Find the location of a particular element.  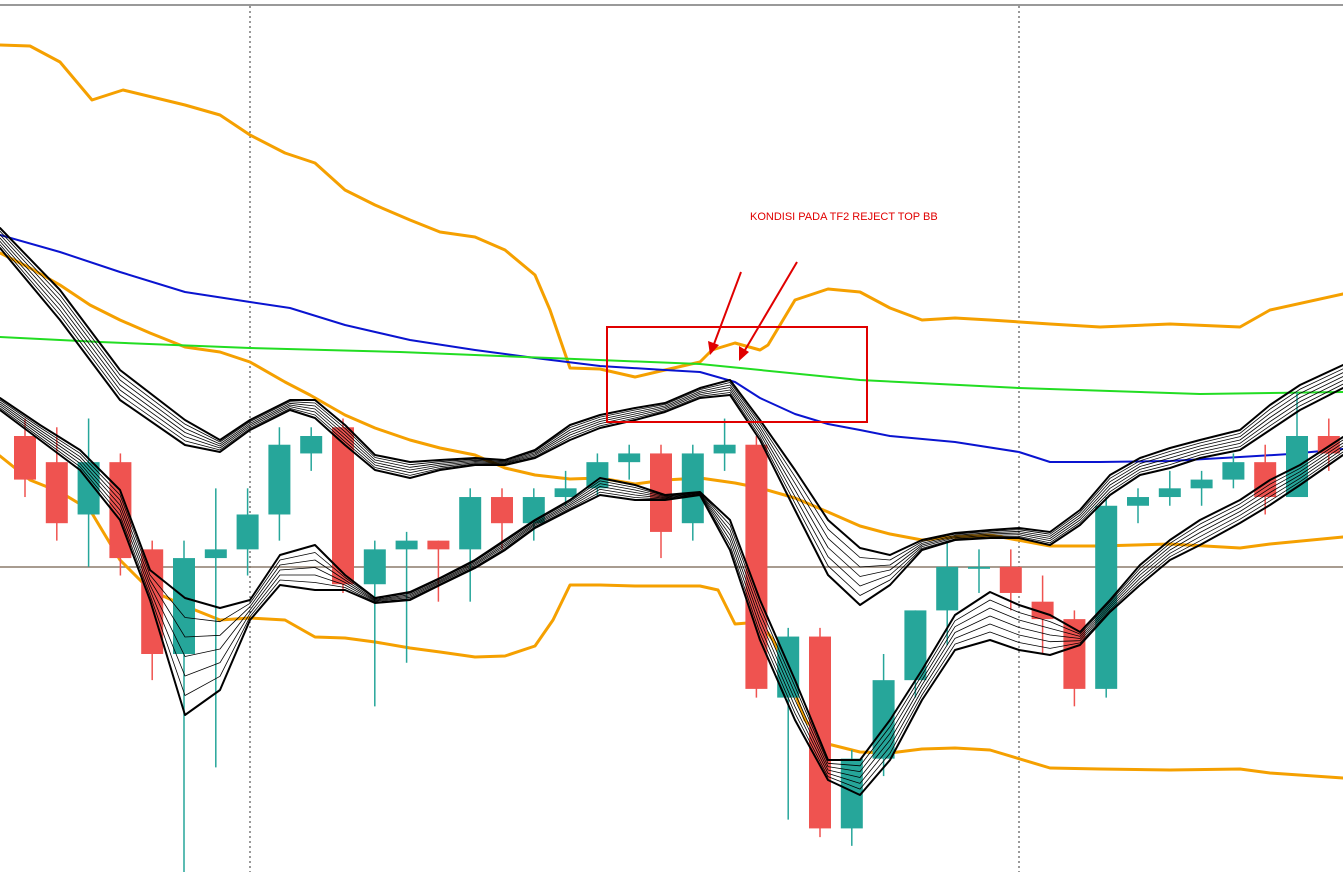

annotation-group: KONDISI PADA TF2 REJECT TOP BB is located at coordinates (772, 317).